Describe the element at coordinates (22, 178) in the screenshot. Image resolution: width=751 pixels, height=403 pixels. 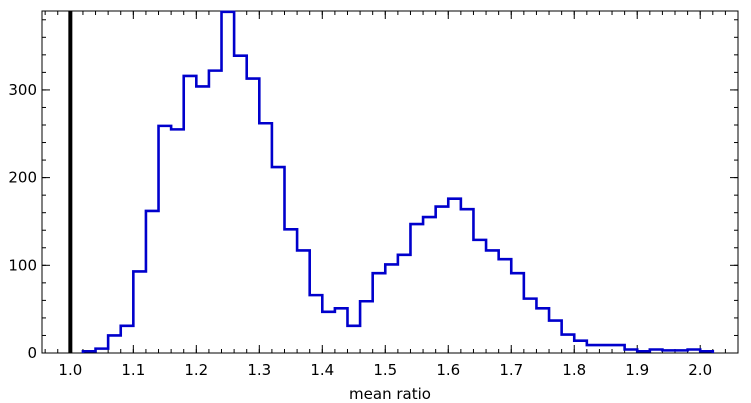
I see `y-tick-label: 200` at that location.